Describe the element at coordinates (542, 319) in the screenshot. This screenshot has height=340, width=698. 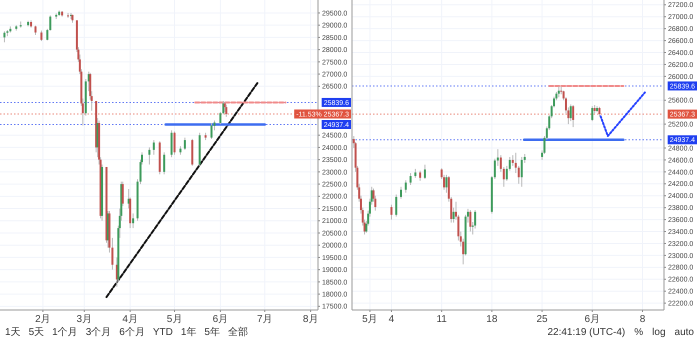
I see `x-tick-label: 25` at that location.